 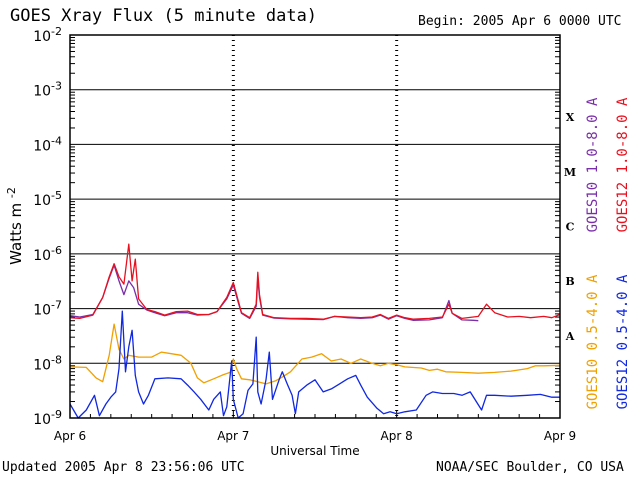 I want to click on y-tick-label: 10⁻⁶, so click(x=47, y=254).